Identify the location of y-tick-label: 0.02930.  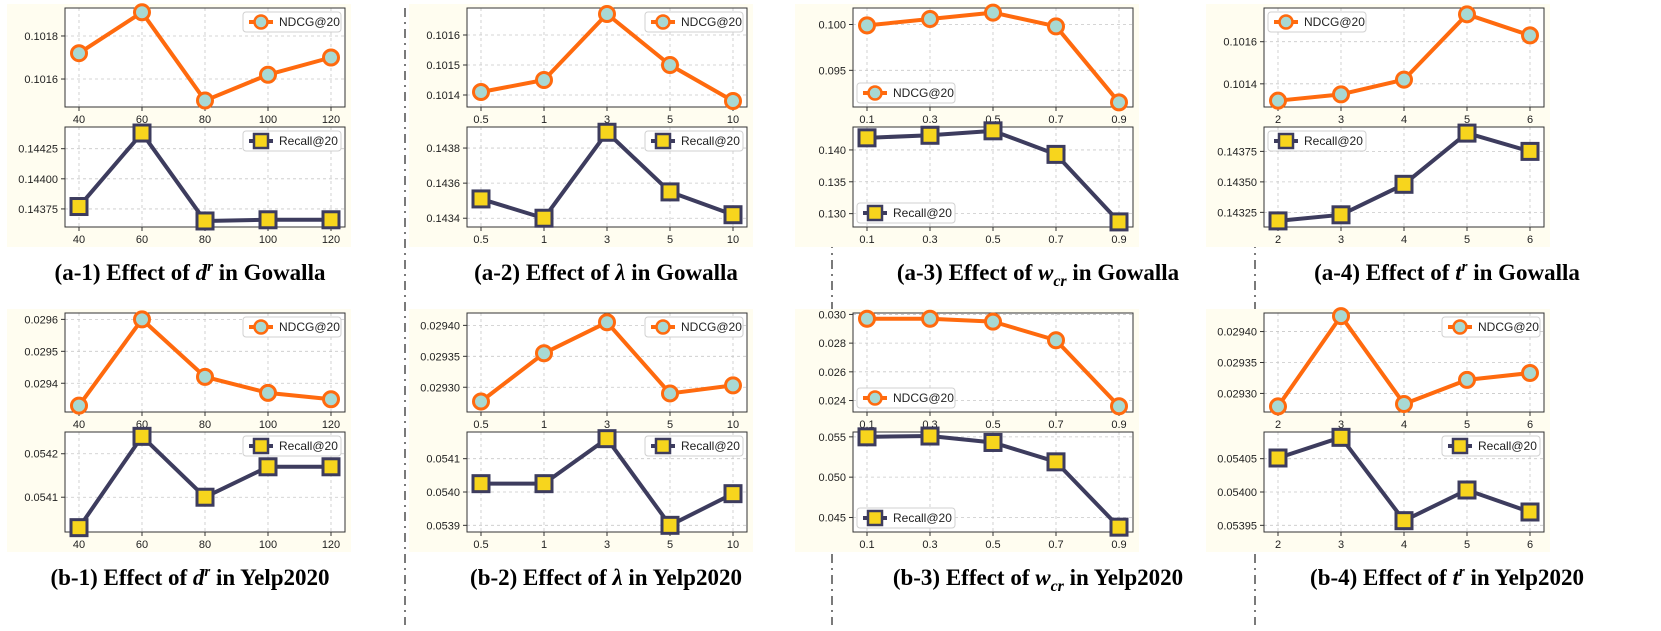
(1237, 394).